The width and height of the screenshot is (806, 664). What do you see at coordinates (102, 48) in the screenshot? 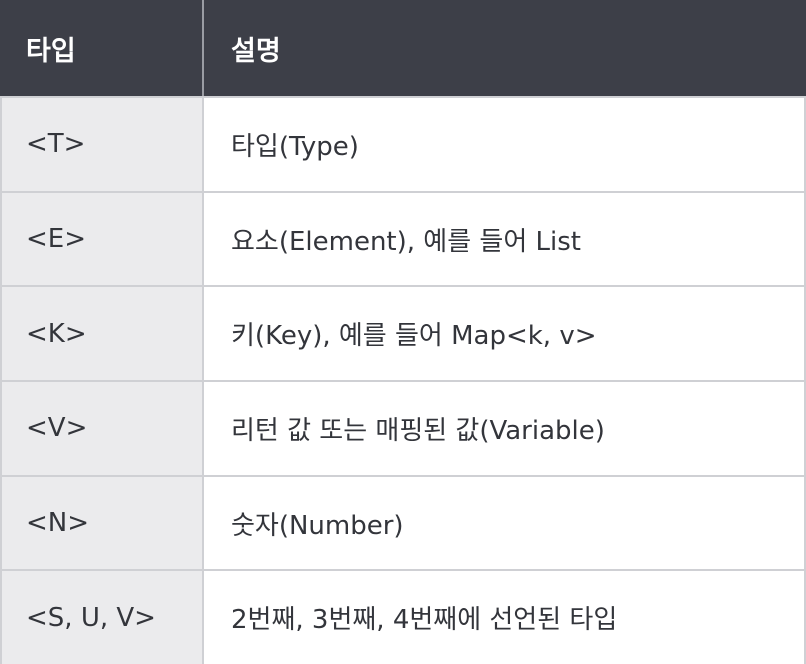
I see `header-type: 타입` at bounding box center [102, 48].